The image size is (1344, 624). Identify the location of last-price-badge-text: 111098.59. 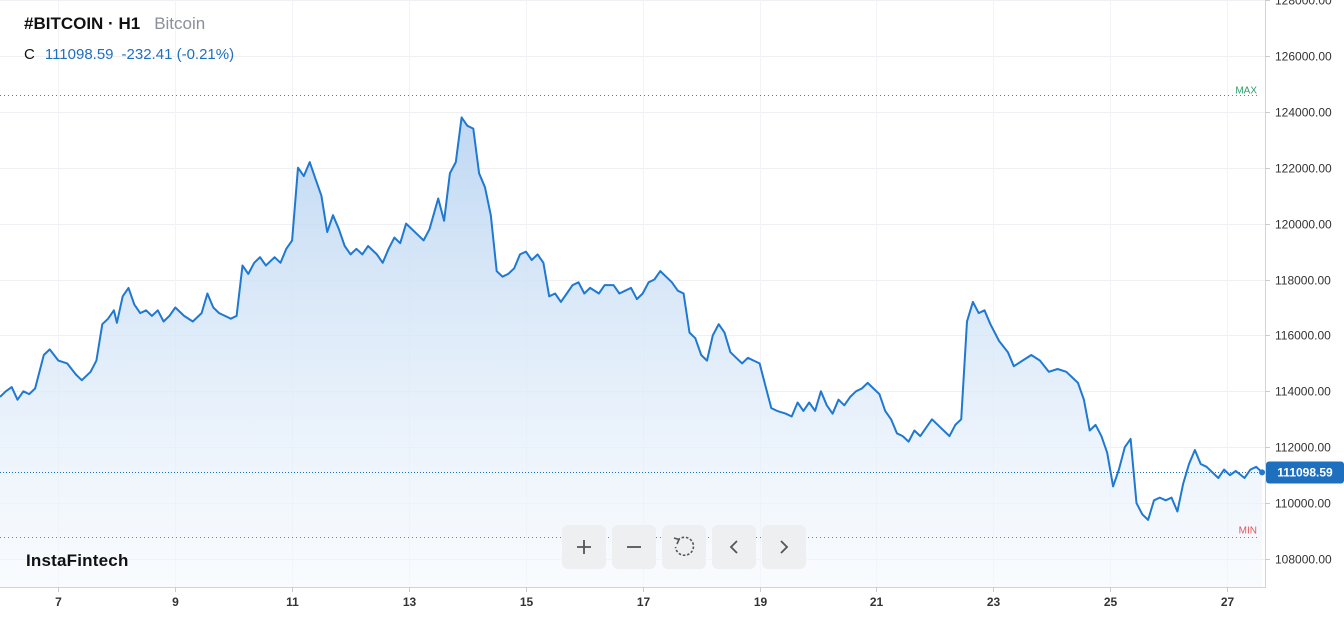
(1305, 473).